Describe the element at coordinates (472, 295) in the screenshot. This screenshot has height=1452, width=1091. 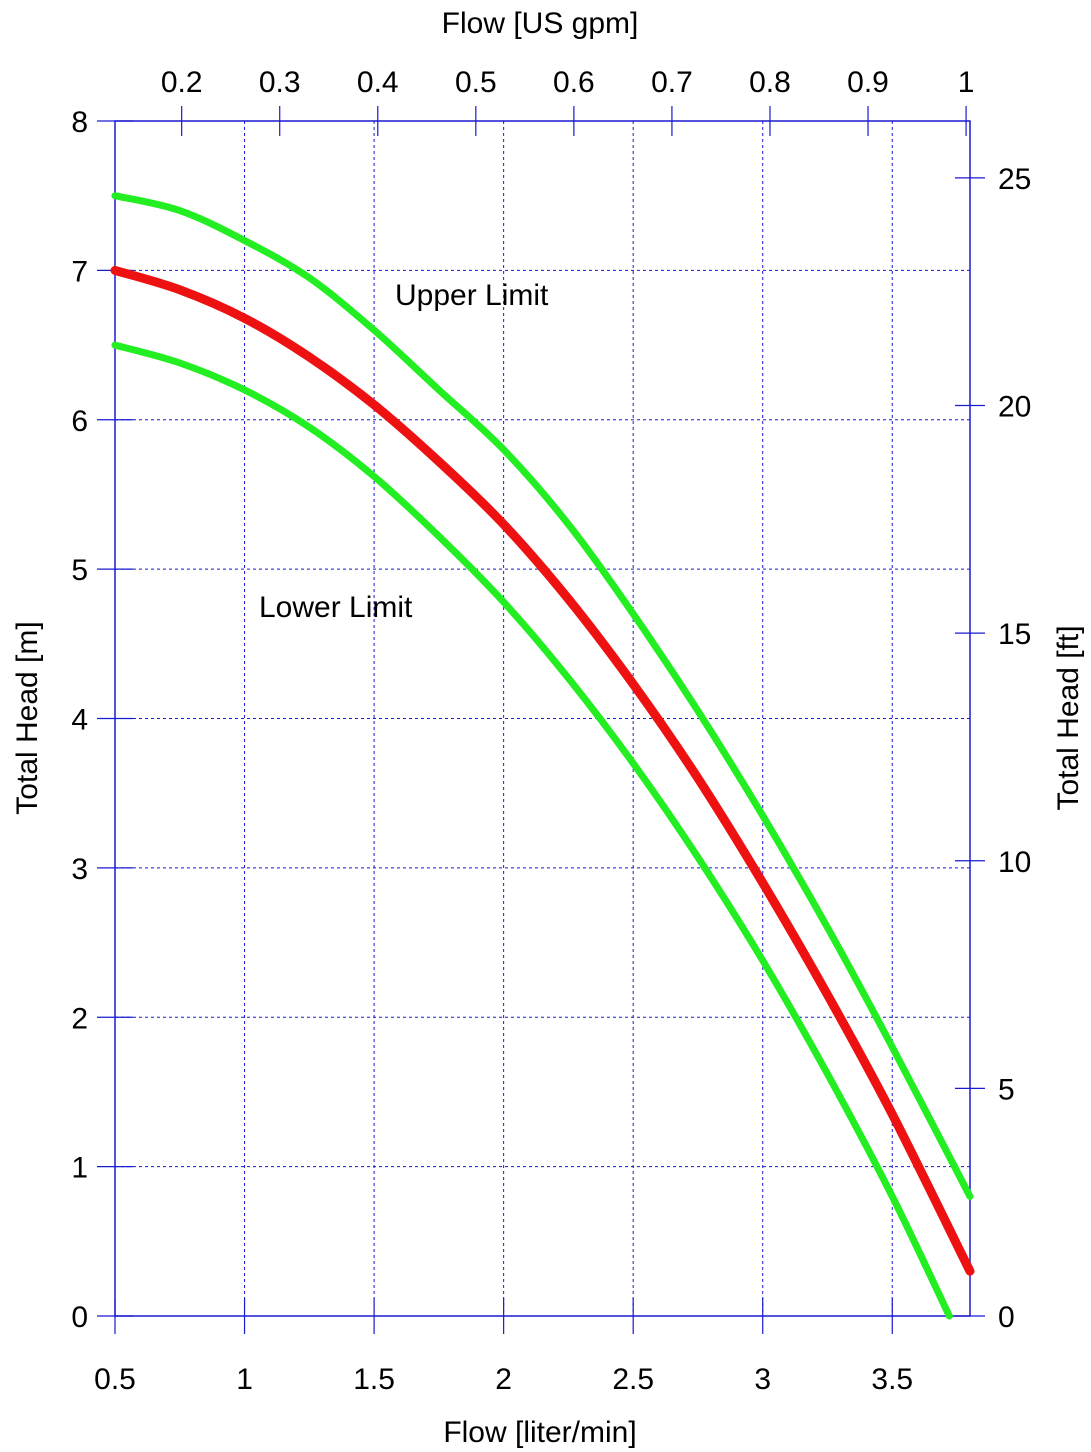
I see `upper-limit-annotation: Upper Limit` at that location.